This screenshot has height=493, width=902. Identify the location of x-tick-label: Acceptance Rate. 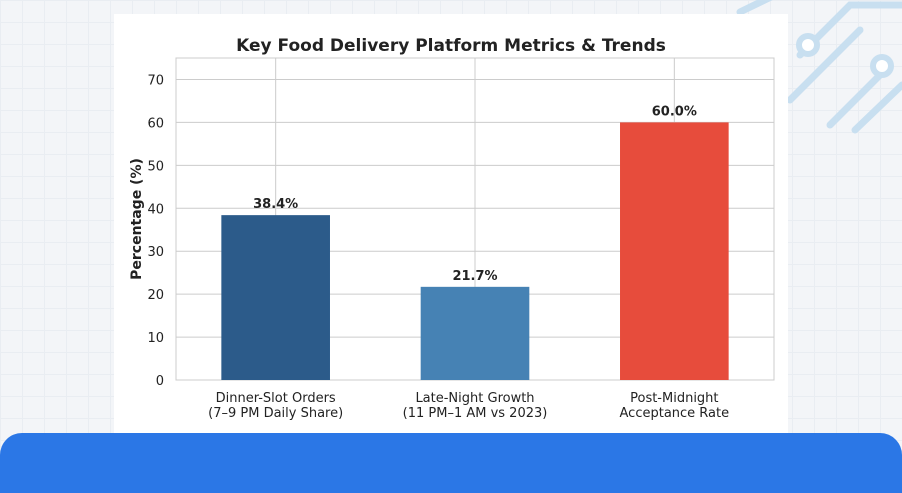
(675, 413).